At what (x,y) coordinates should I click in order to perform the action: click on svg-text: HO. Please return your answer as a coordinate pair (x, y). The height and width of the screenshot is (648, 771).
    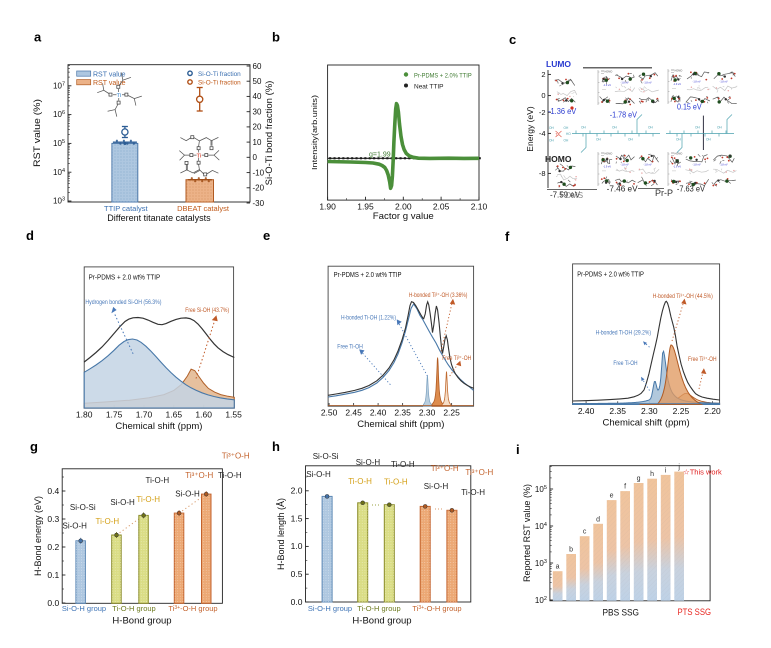
    Looking at the image, I should click on (568, 134).